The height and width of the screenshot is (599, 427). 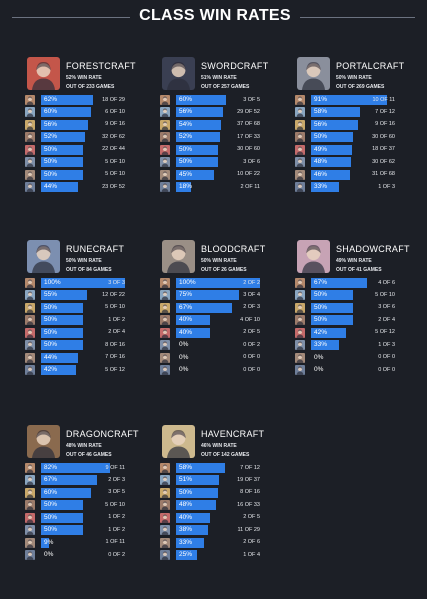 What do you see at coordinates (218, 542) in the screenshot?
I see `bar-track: 33% 2 OF 6` at bounding box center [218, 542].